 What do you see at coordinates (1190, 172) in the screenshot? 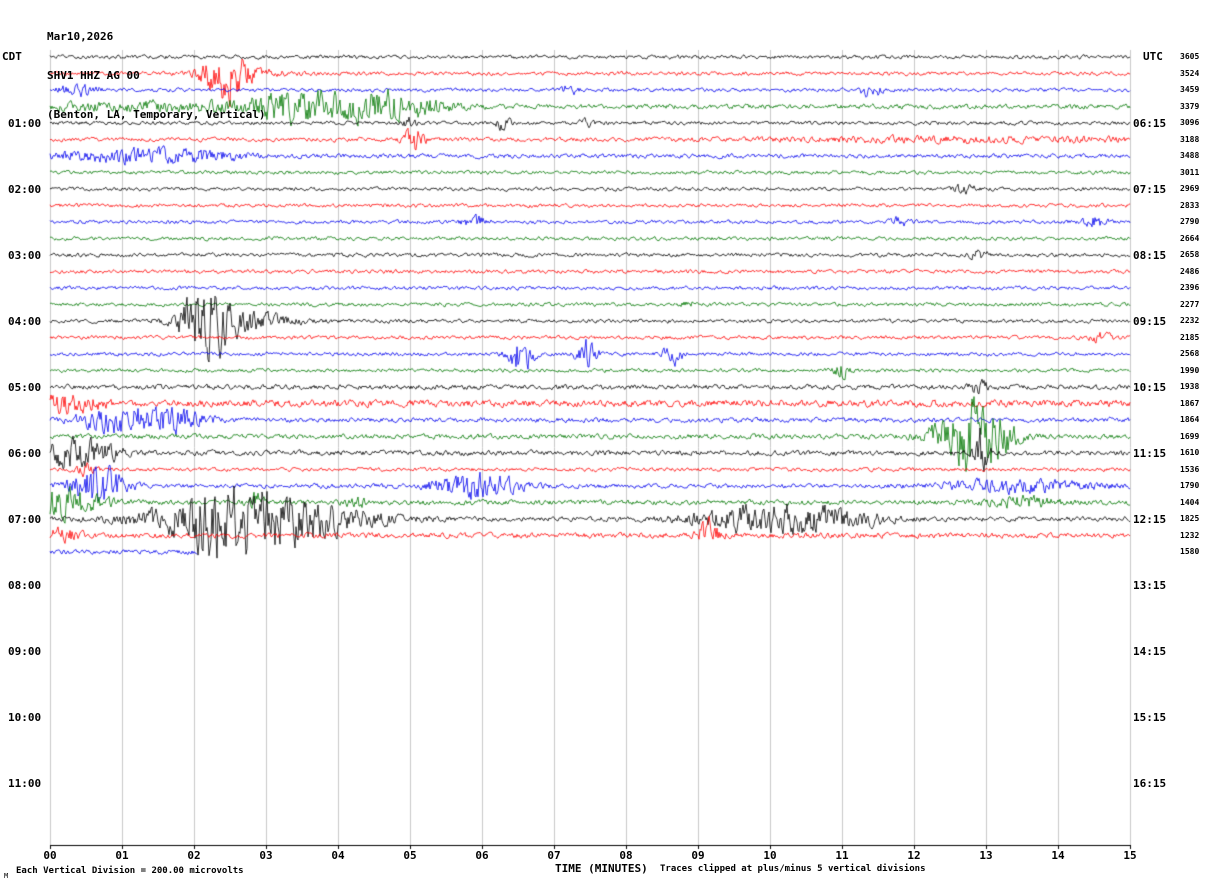
I see `amplitude-value: 3011` at bounding box center [1190, 172].